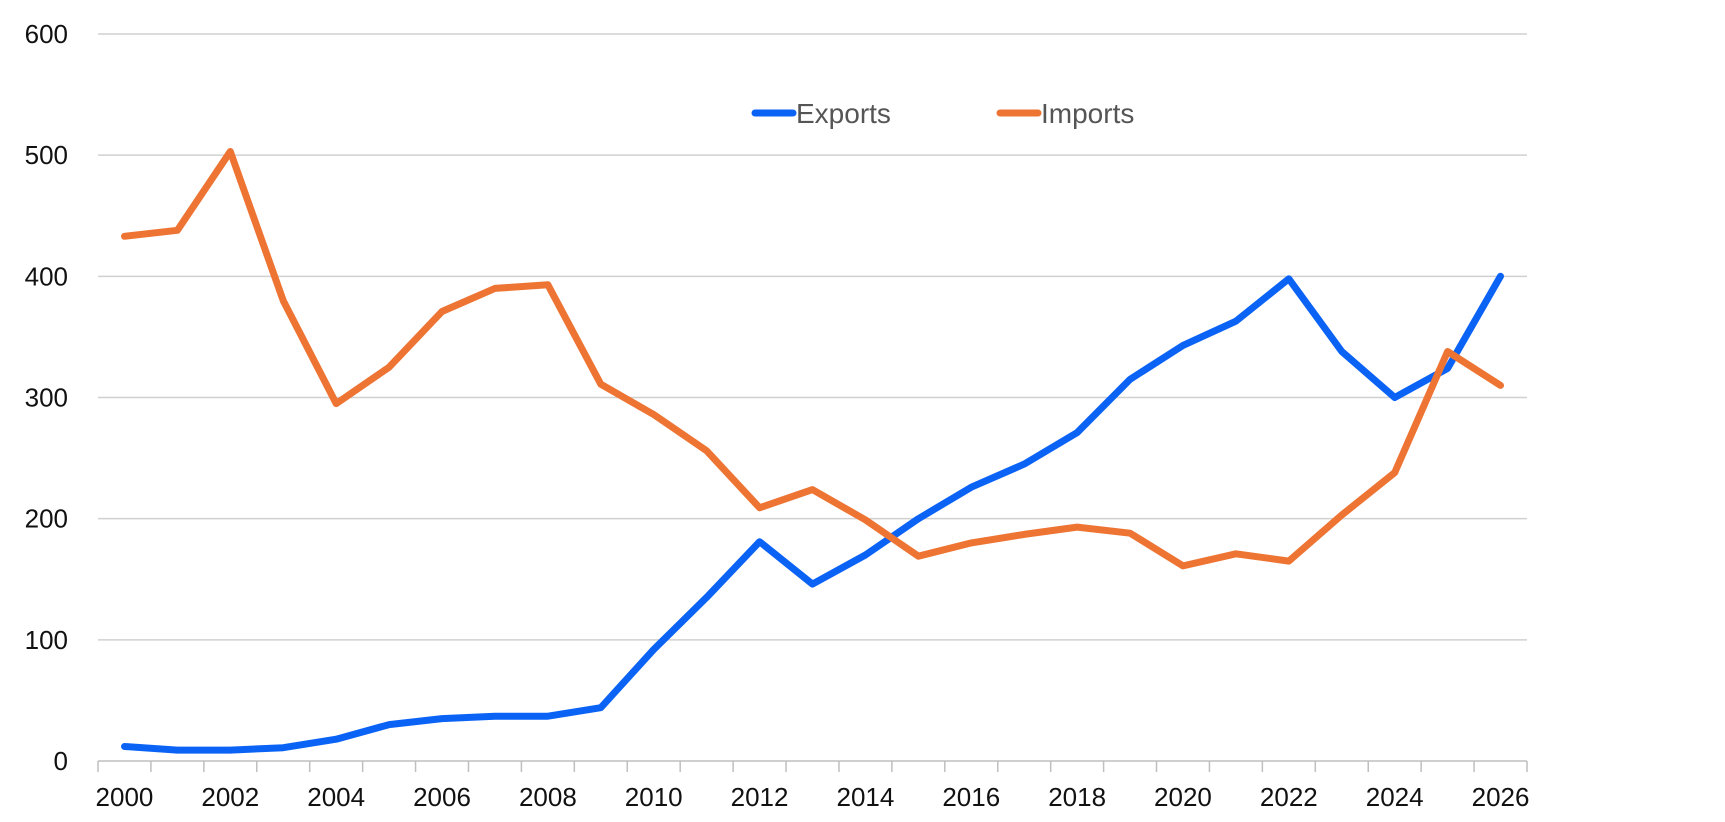 The width and height of the screenshot is (1725, 822). What do you see at coordinates (125, 797) in the screenshot?
I see `x-tick-label: 2000` at bounding box center [125, 797].